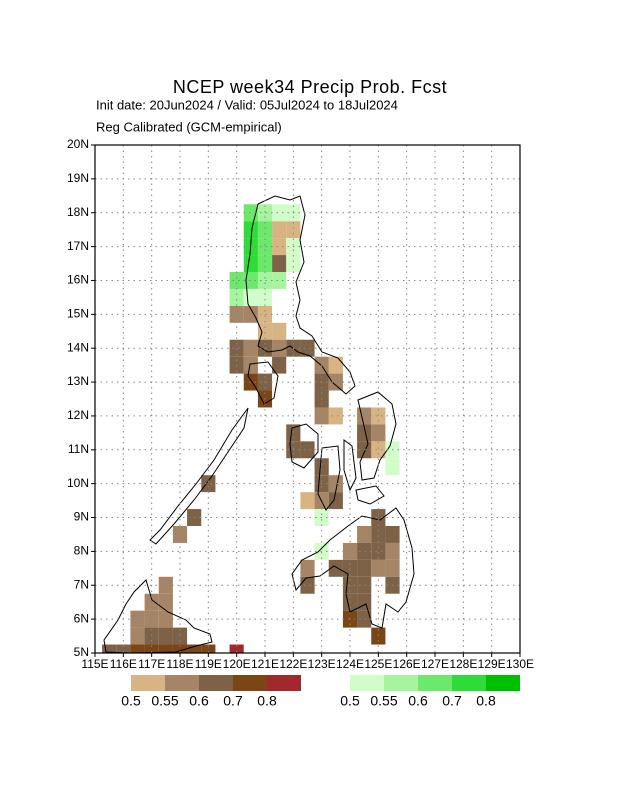 This screenshot has width=618, height=805. Describe the element at coordinates (199, 476) in the screenshot. I see `coast-palawan` at that location.